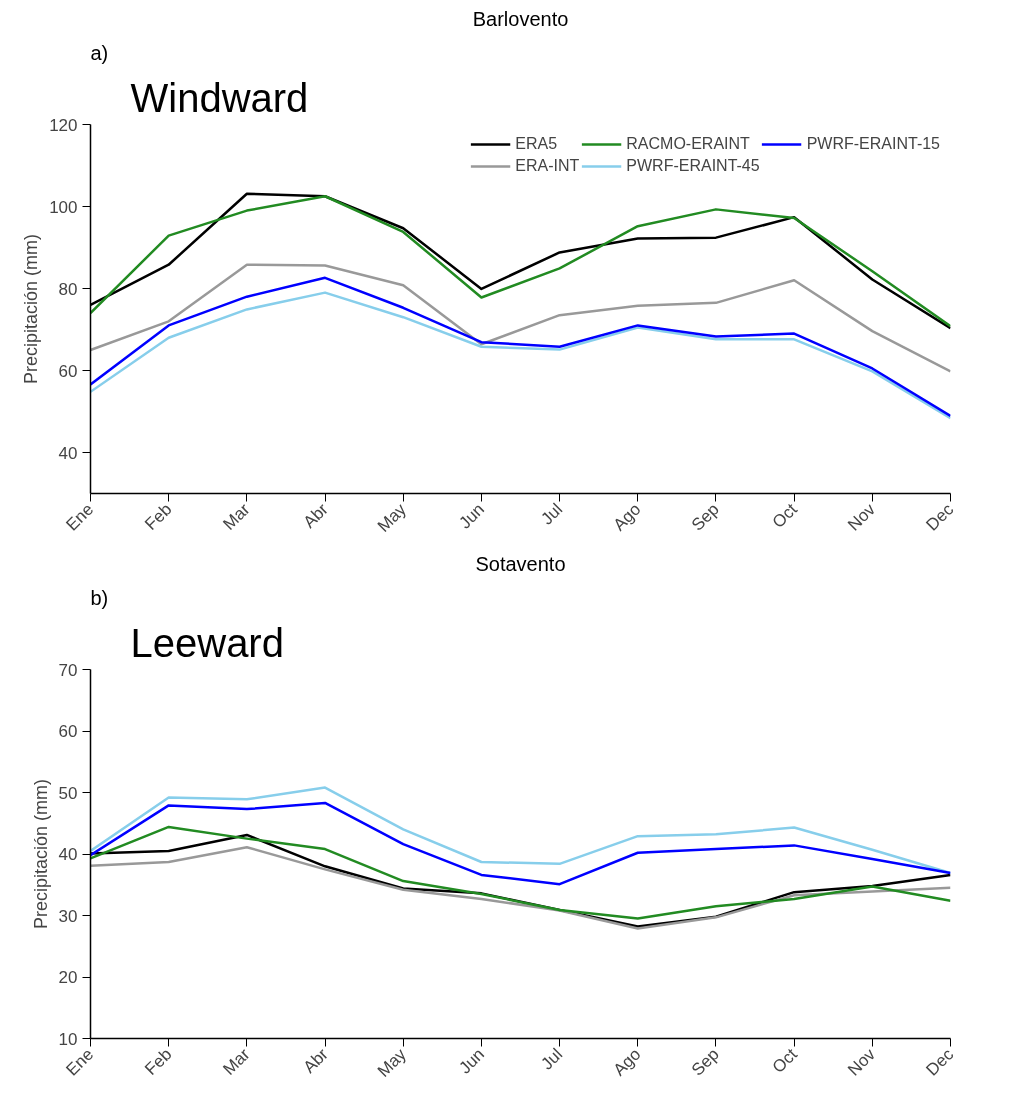 This screenshot has width=1025, height=1108. I want to click on legend-label: RACMO-ERAINT, so click(688, 144).